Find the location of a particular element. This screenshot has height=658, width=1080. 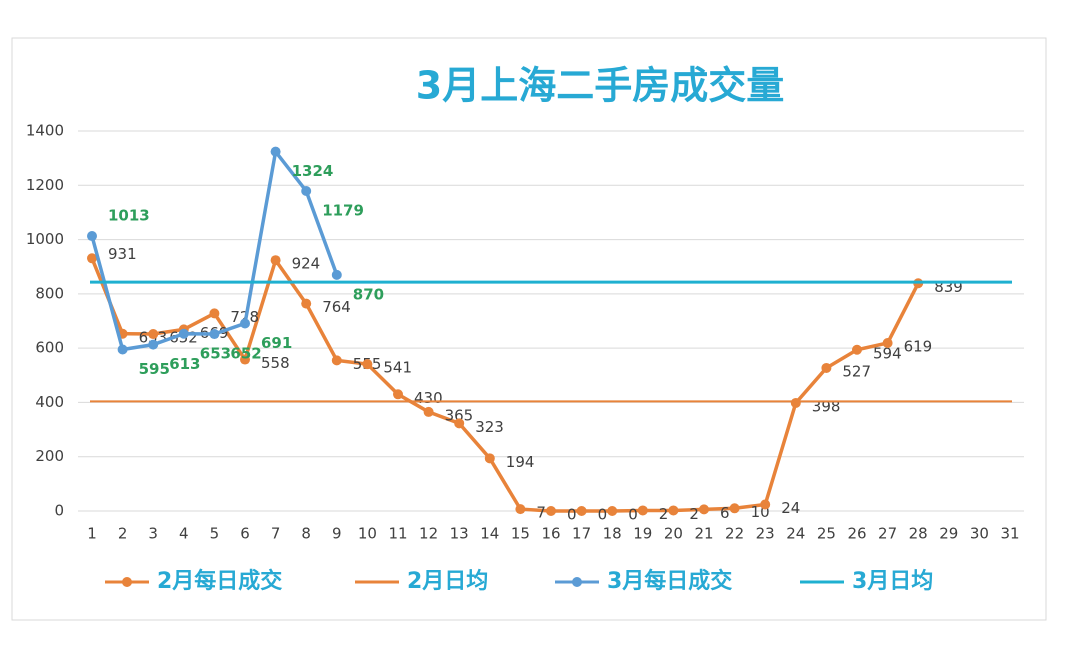

legend-label: 2月每日成交 is located at coordinates (219, 581).